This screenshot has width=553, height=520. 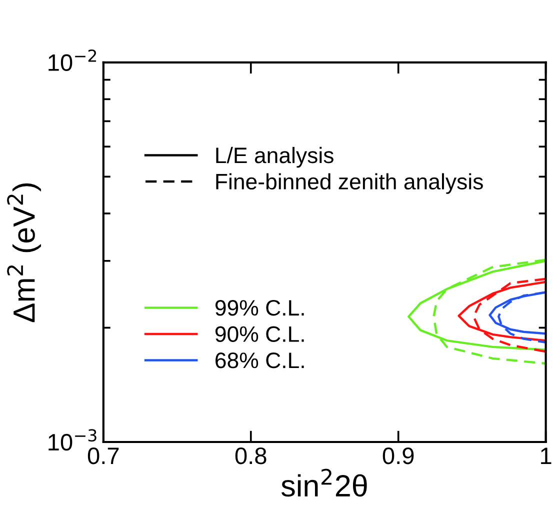 I want to click on y-axis-title: Δm$^{2}$ (eV$^{2}$), so click(x=24, y=252).